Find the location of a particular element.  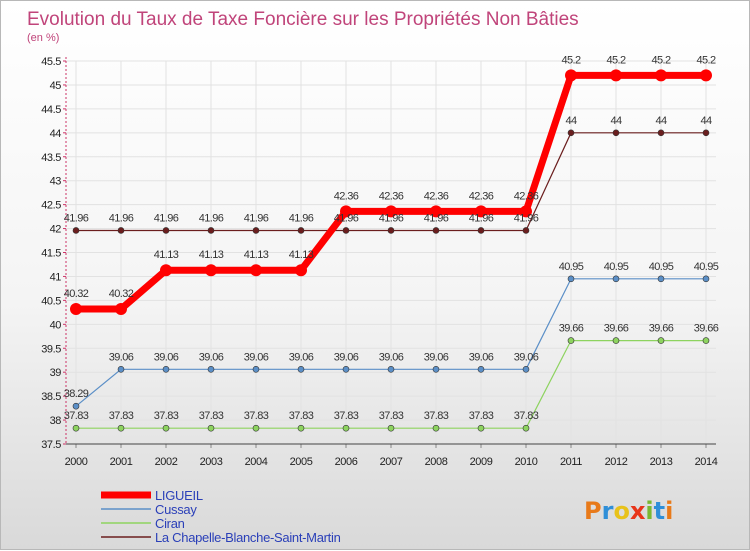

x-tick-label: 2009 is located at coordinates (481, 462).